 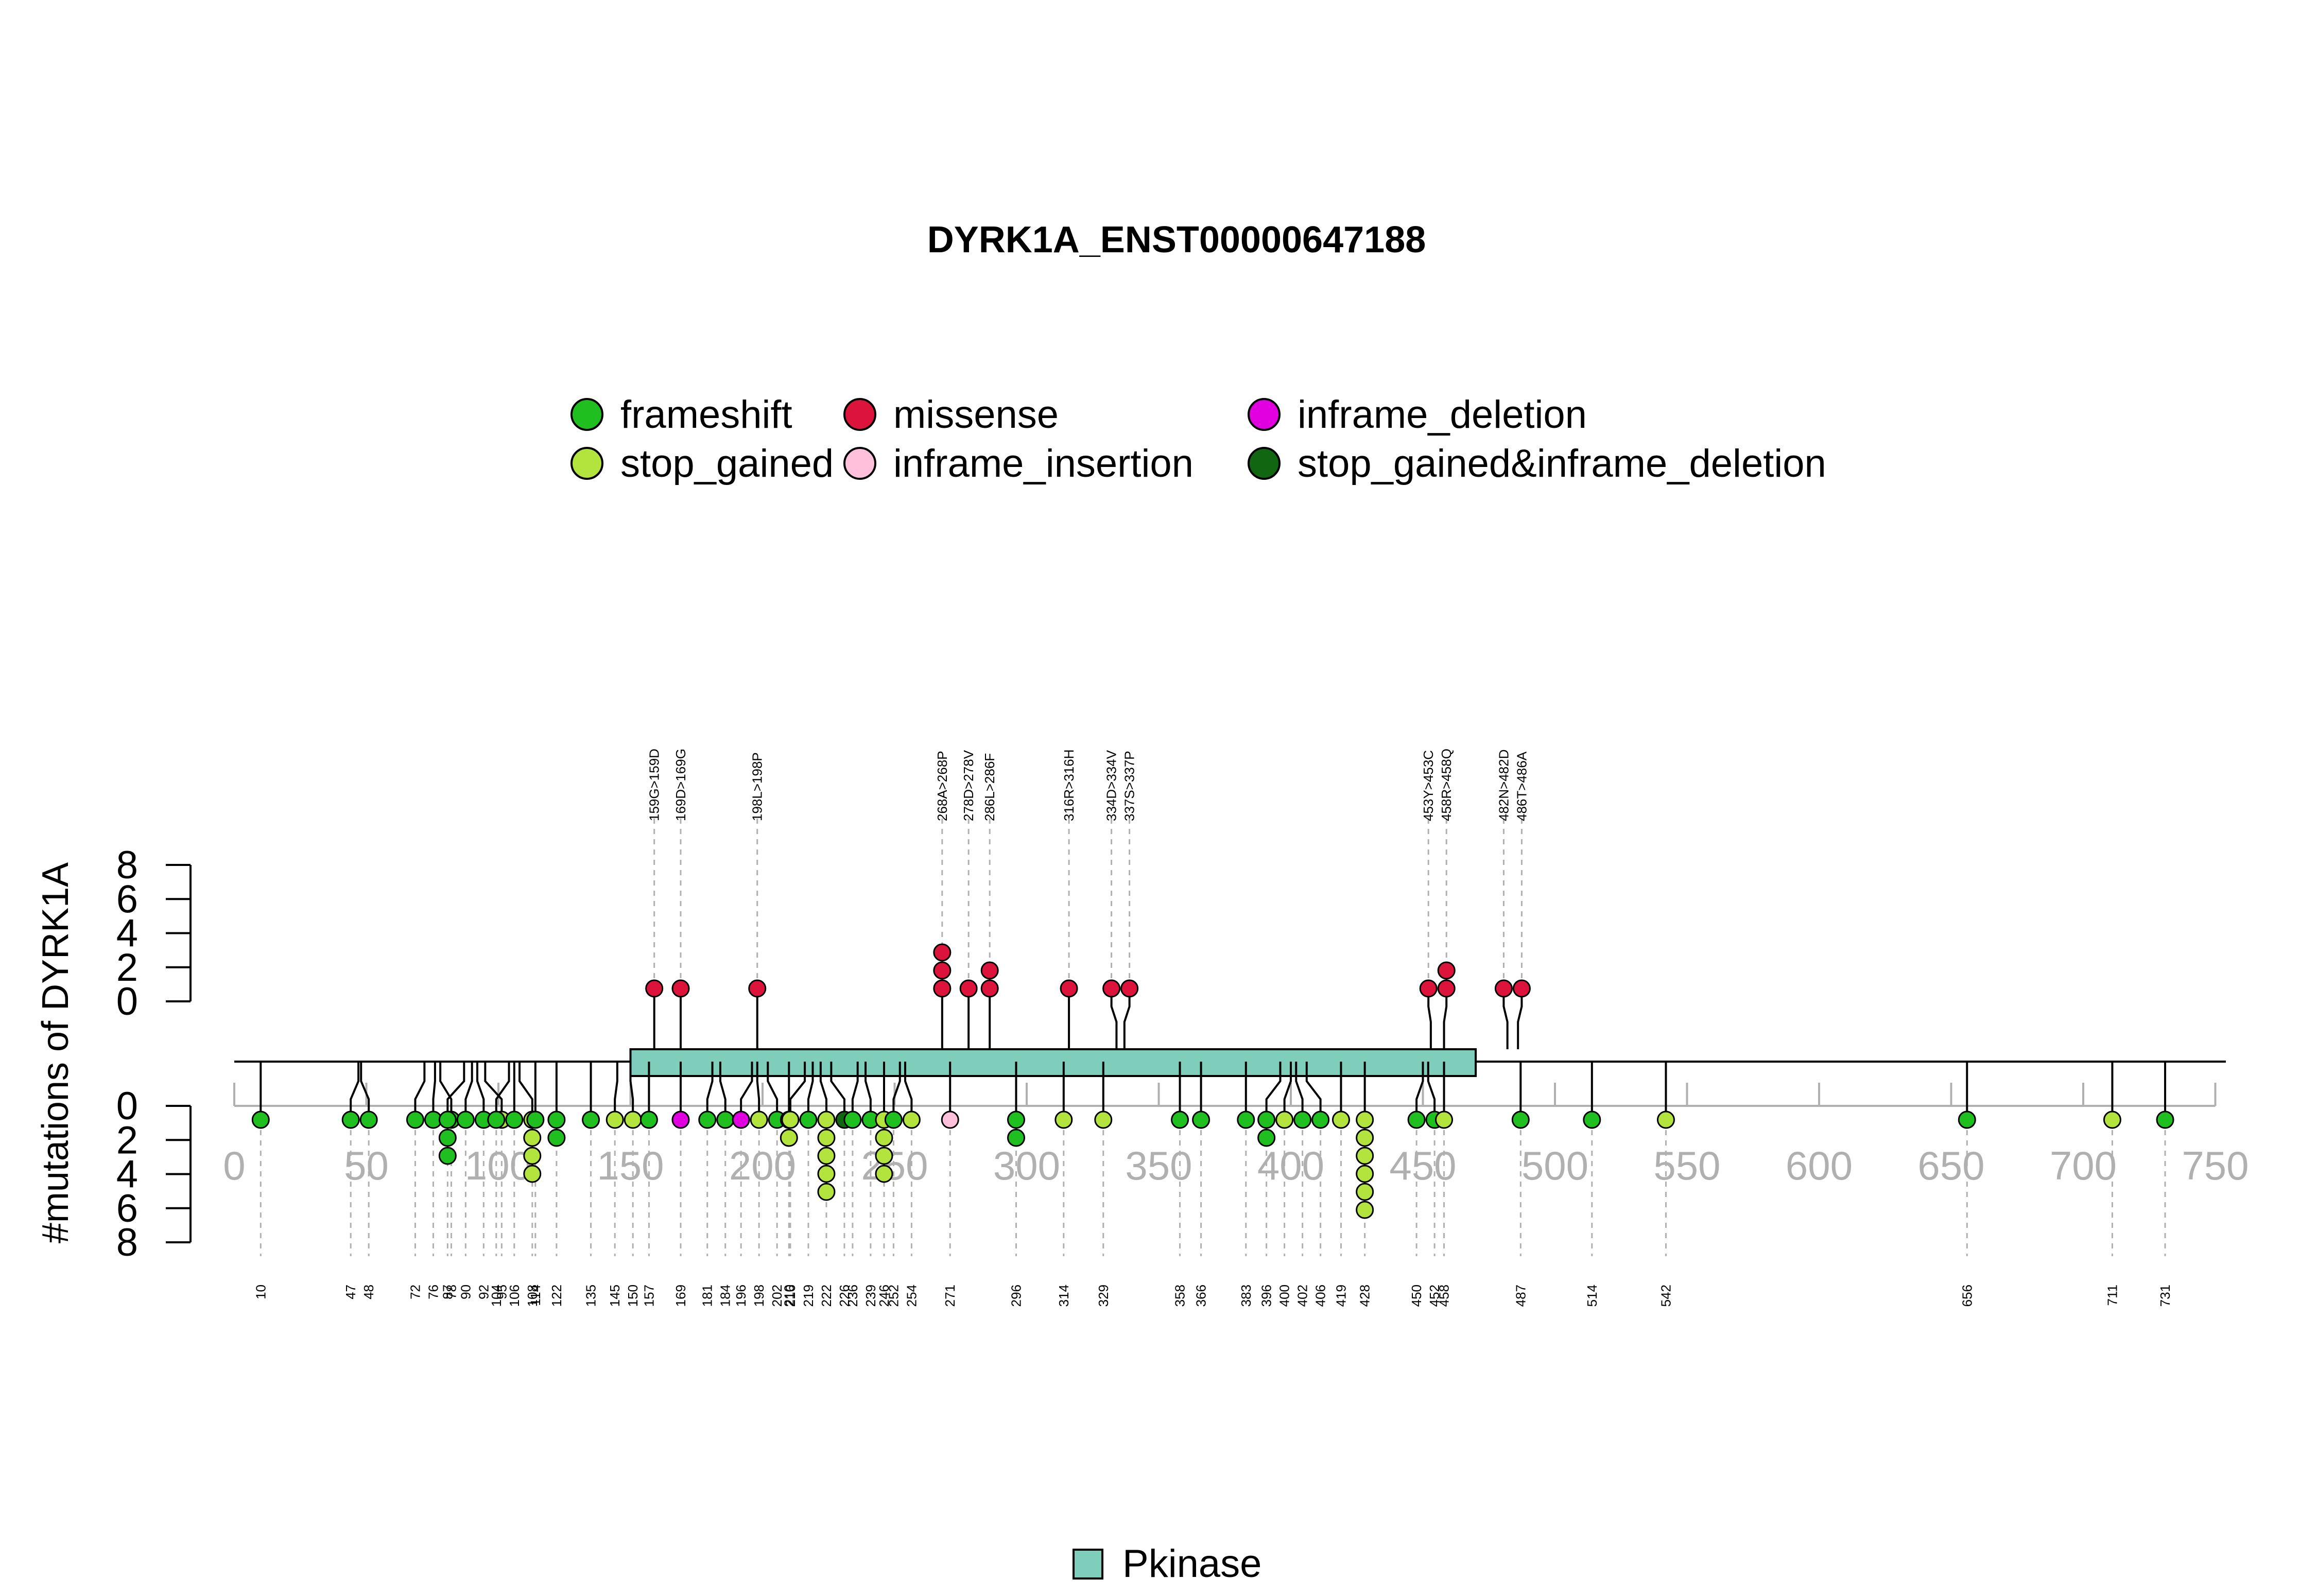 What do you see at coordinates (1428, 786) in the screenshot?
I see `mutation-label: 453Y>453C` at bounding box center [1428, 786].